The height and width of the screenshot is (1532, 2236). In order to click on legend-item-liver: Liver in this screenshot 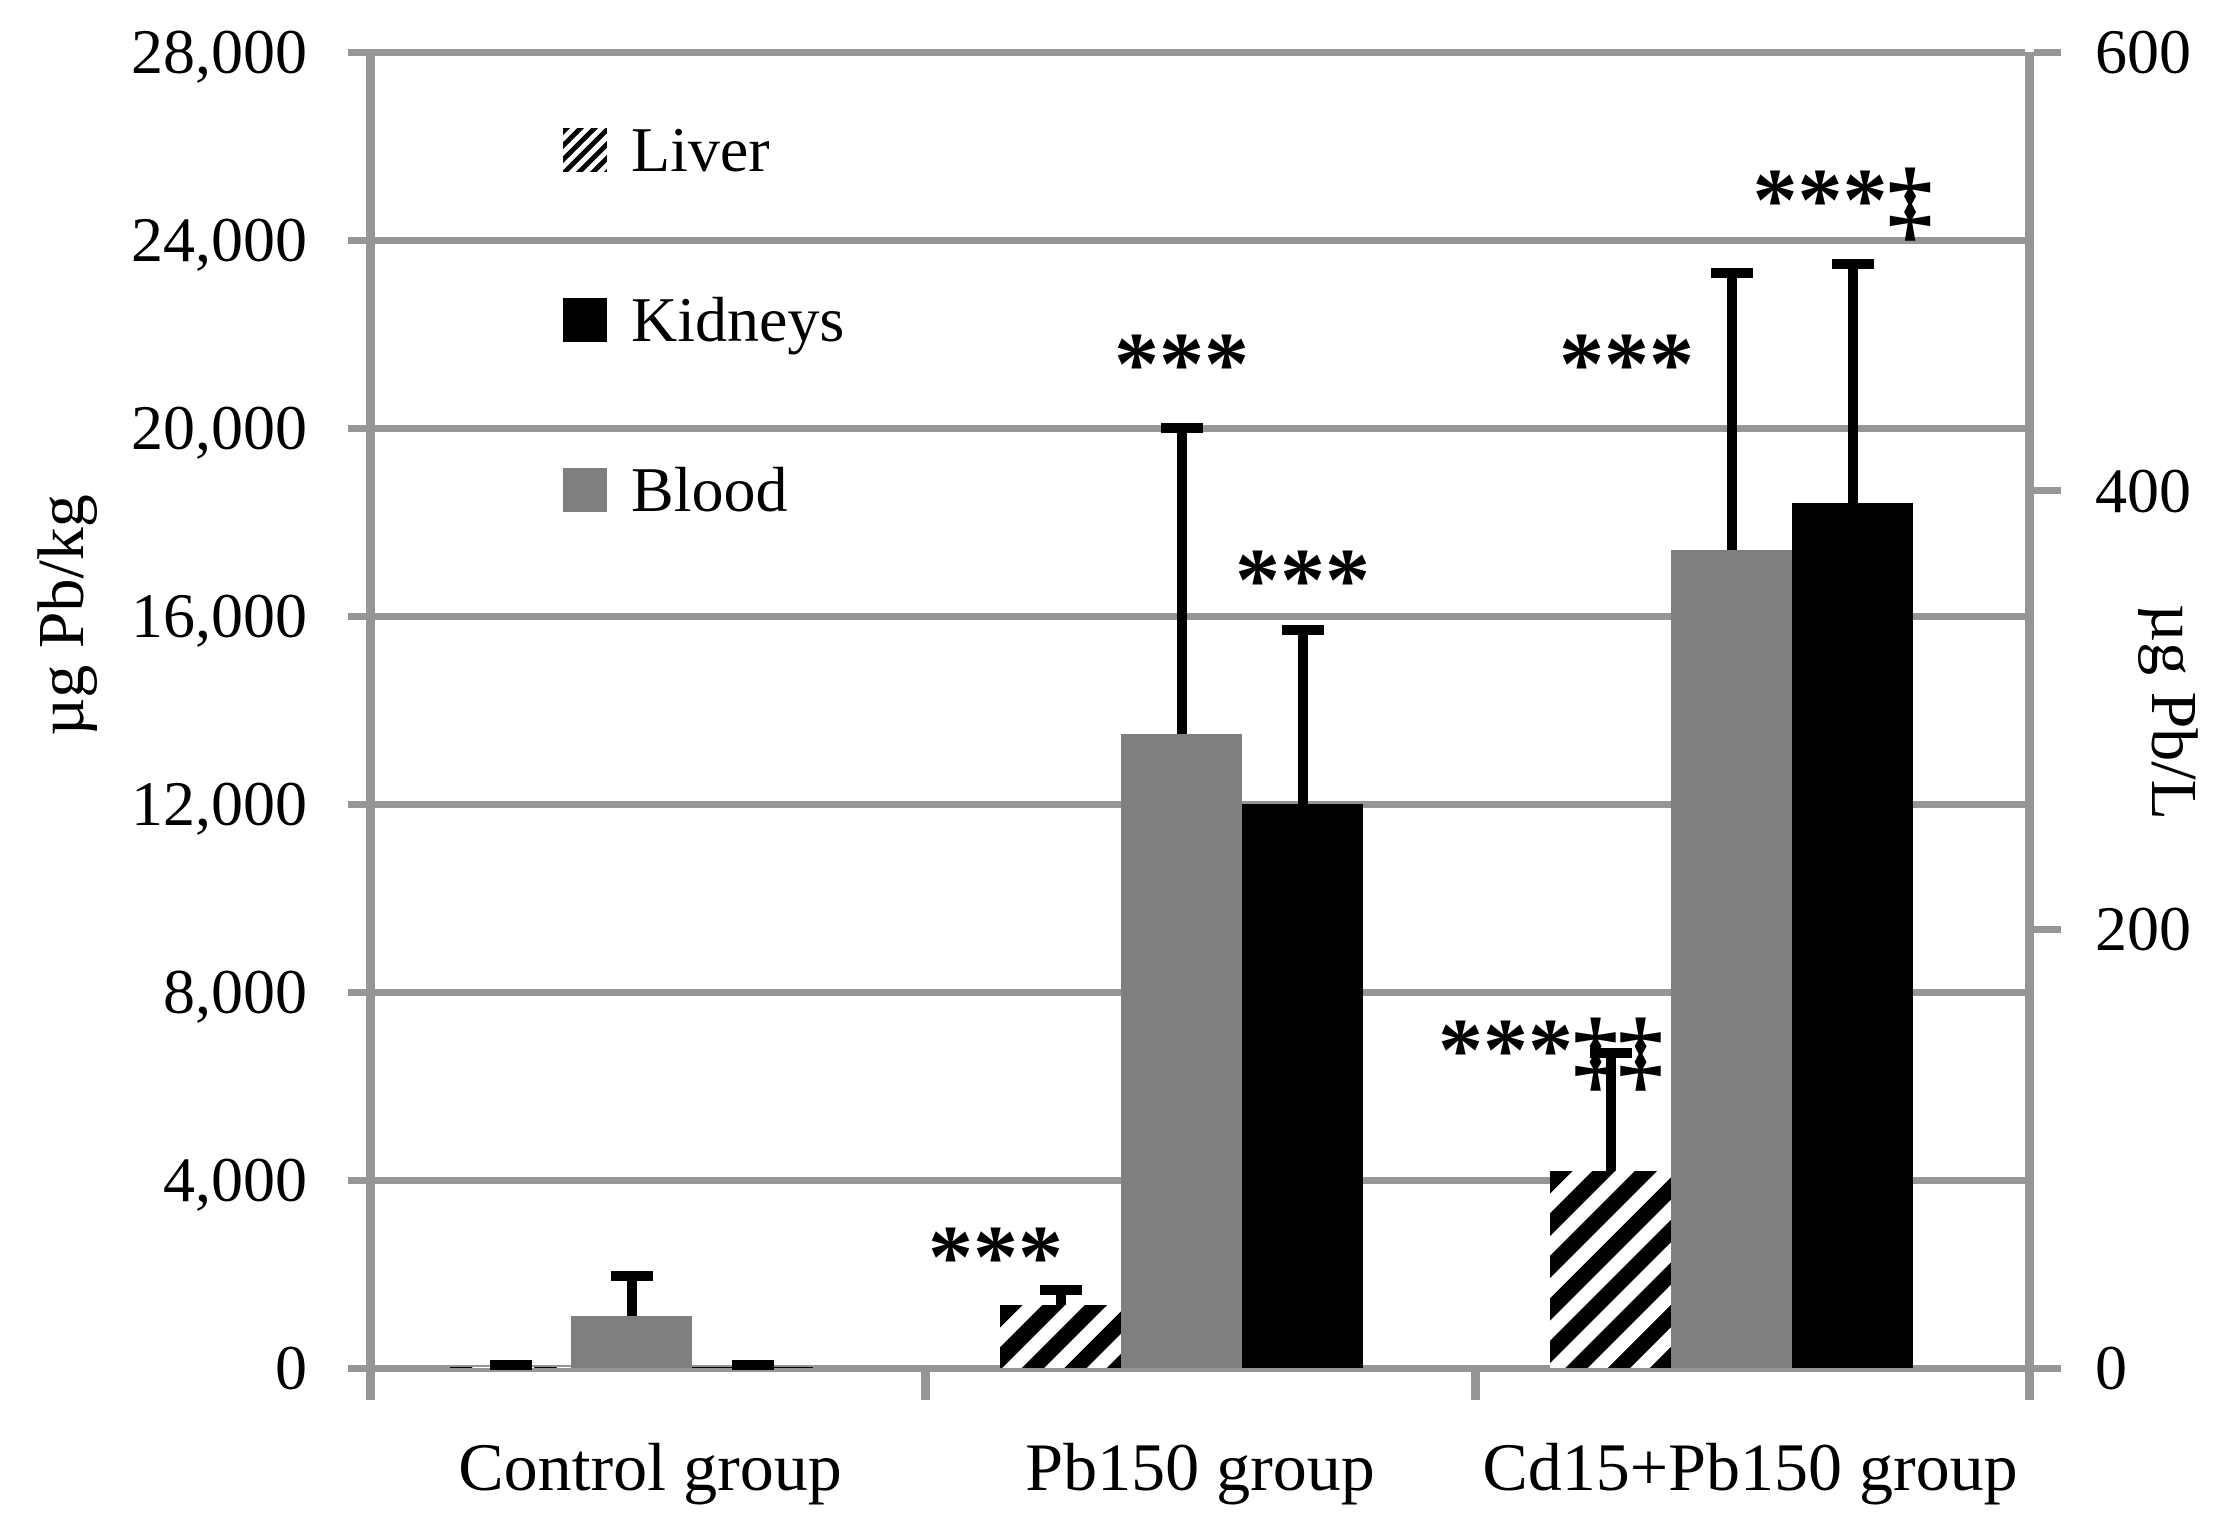, I will do `click(703, 149)`.